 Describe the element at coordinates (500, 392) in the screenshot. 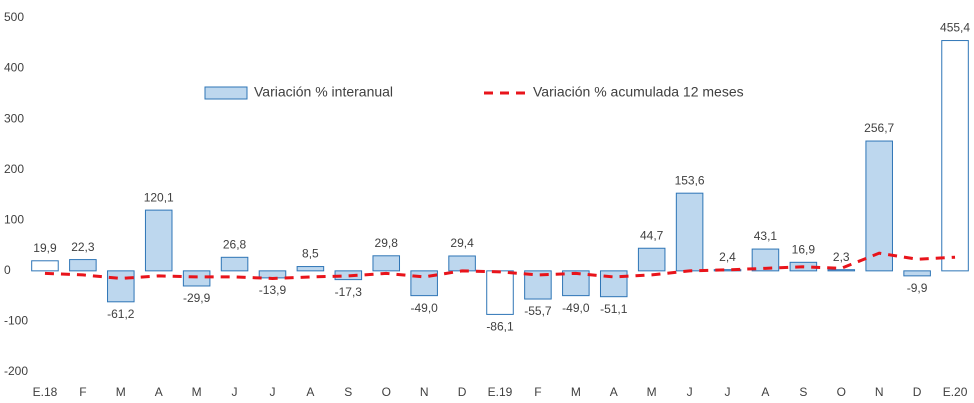

I see `x-tick-label: E.19` at that location.